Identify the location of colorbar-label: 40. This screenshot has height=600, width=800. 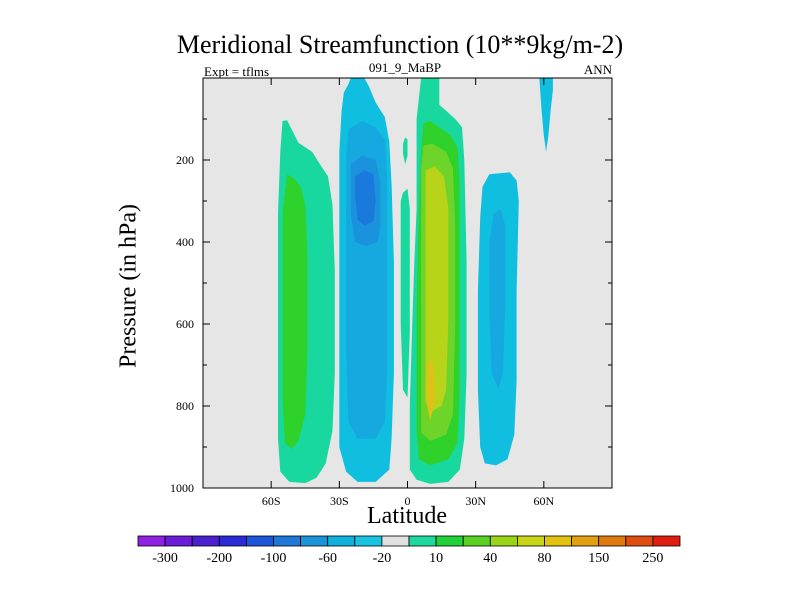
(490, 558).